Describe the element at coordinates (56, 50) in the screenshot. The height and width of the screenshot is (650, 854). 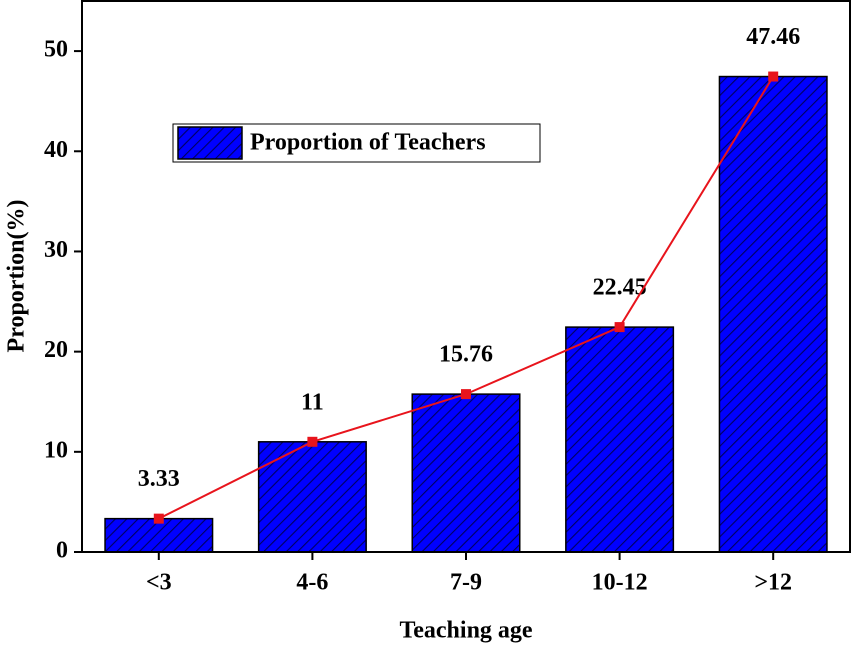
I see `y-tick-label: 50` at that location.